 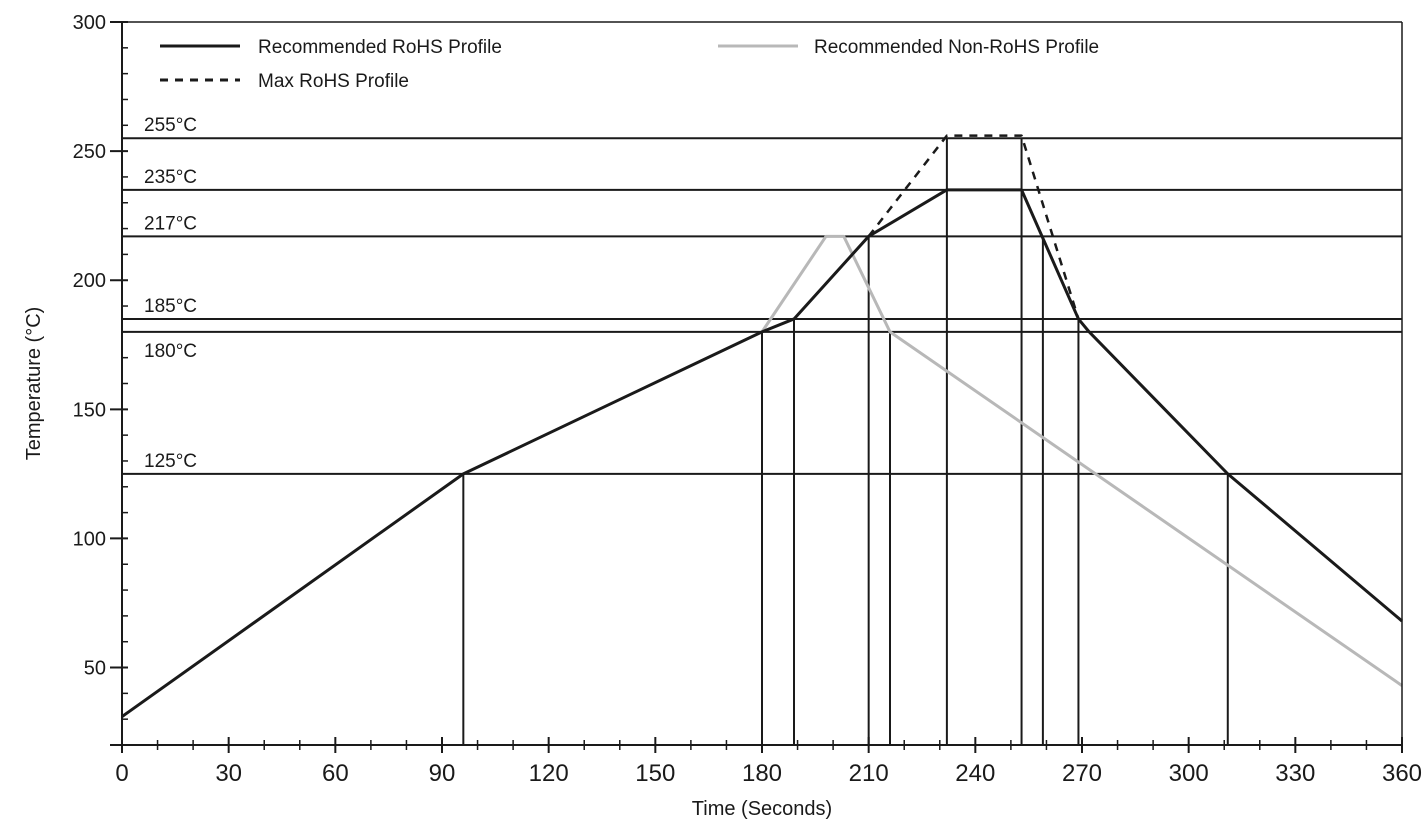 What do you see at coordinates (34, 384) in the screenshot?
I see `y-axis-title: Temperature (°C)` at bounding box center [34, 384].